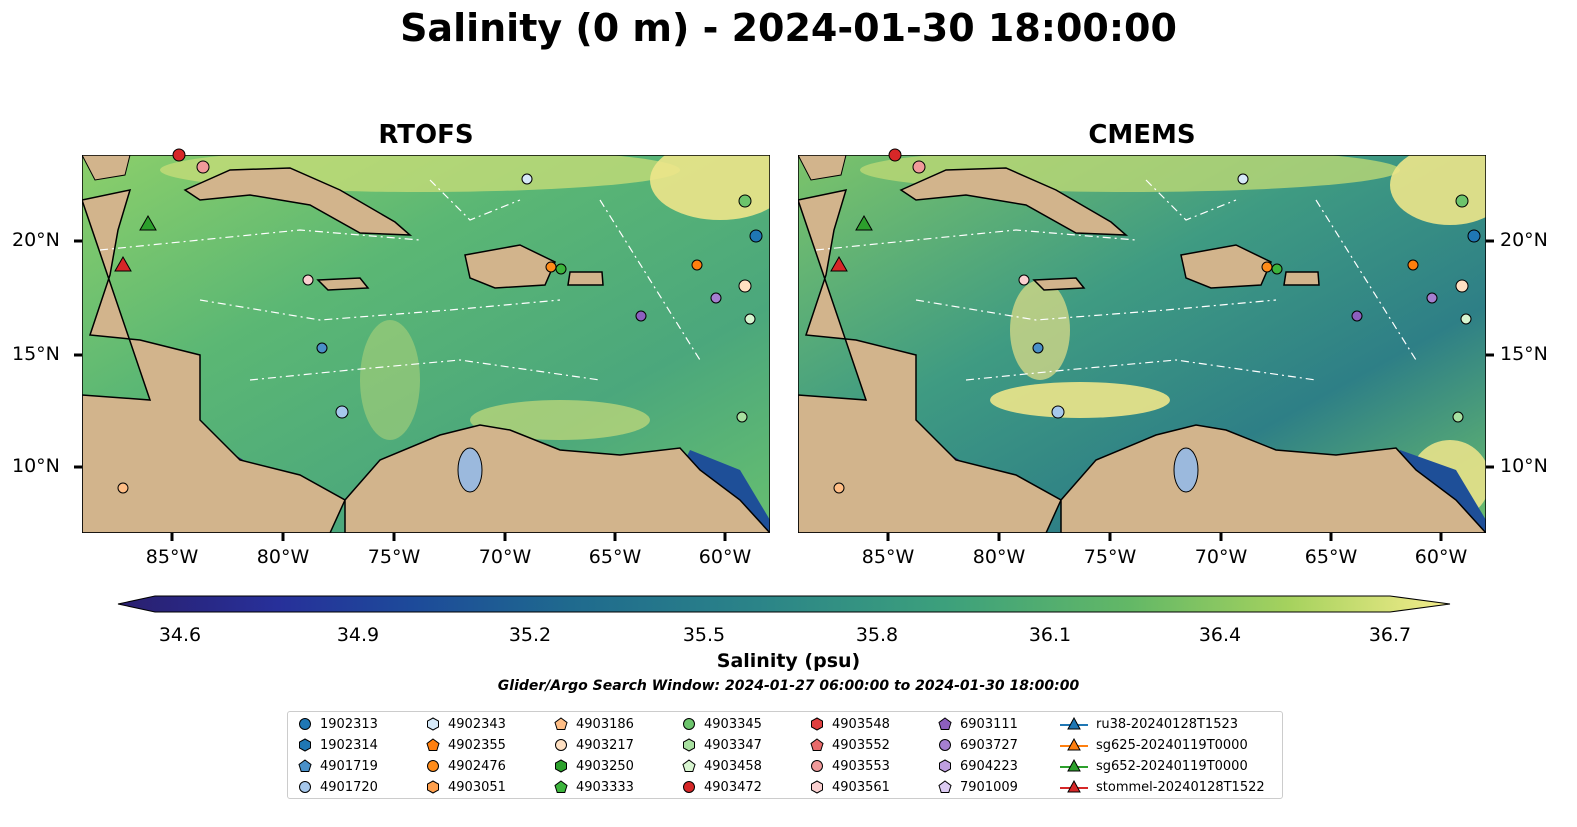 Image resolution: width=1577 pixels, height=827 pixels. Describe the element at coordinates (1331, 557) in the screenshot. I see `lon-label-65w-right: 65°W` at that location.